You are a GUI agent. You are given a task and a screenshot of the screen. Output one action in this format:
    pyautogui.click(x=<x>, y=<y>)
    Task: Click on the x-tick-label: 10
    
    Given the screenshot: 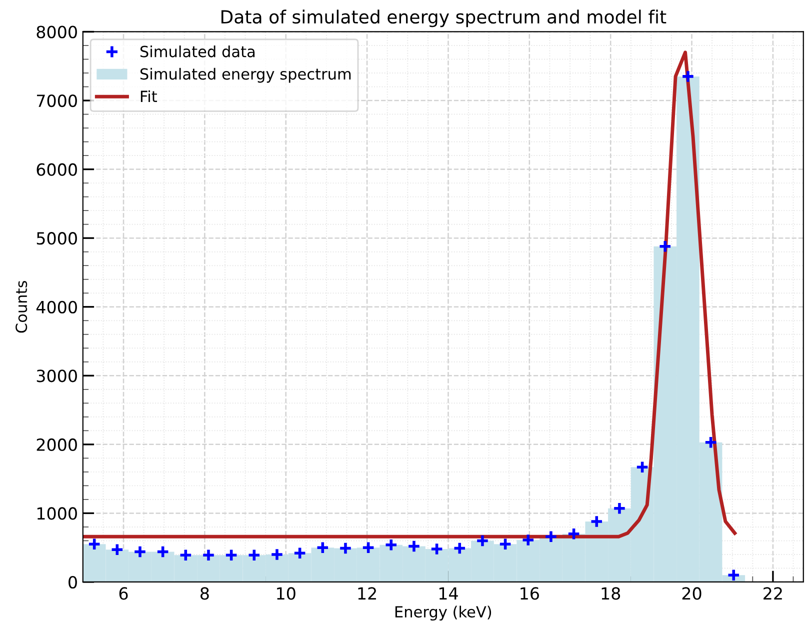 What is the action you would take?
    pyautogui.click(x=286, y=593)
    